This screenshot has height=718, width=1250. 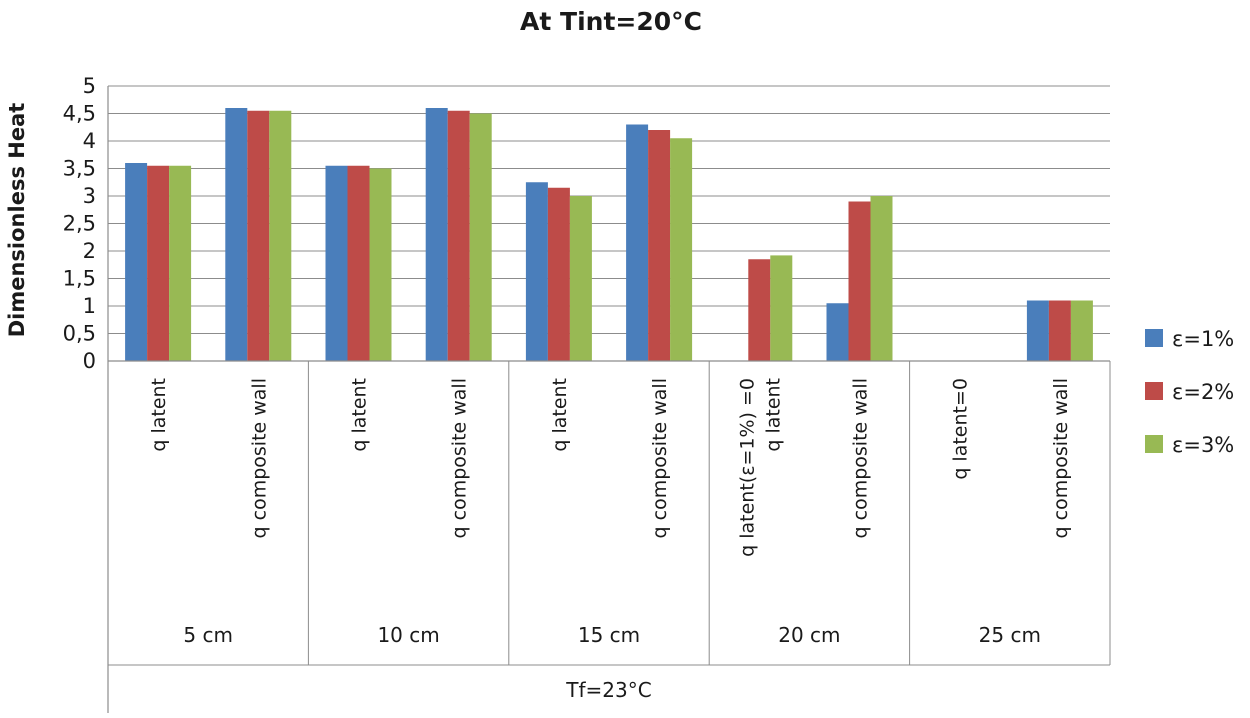 What do you see at coordinates (79, 169) in the screenshot?
I see `y-tick-label: 3,5` at bounding box center [79, 169].